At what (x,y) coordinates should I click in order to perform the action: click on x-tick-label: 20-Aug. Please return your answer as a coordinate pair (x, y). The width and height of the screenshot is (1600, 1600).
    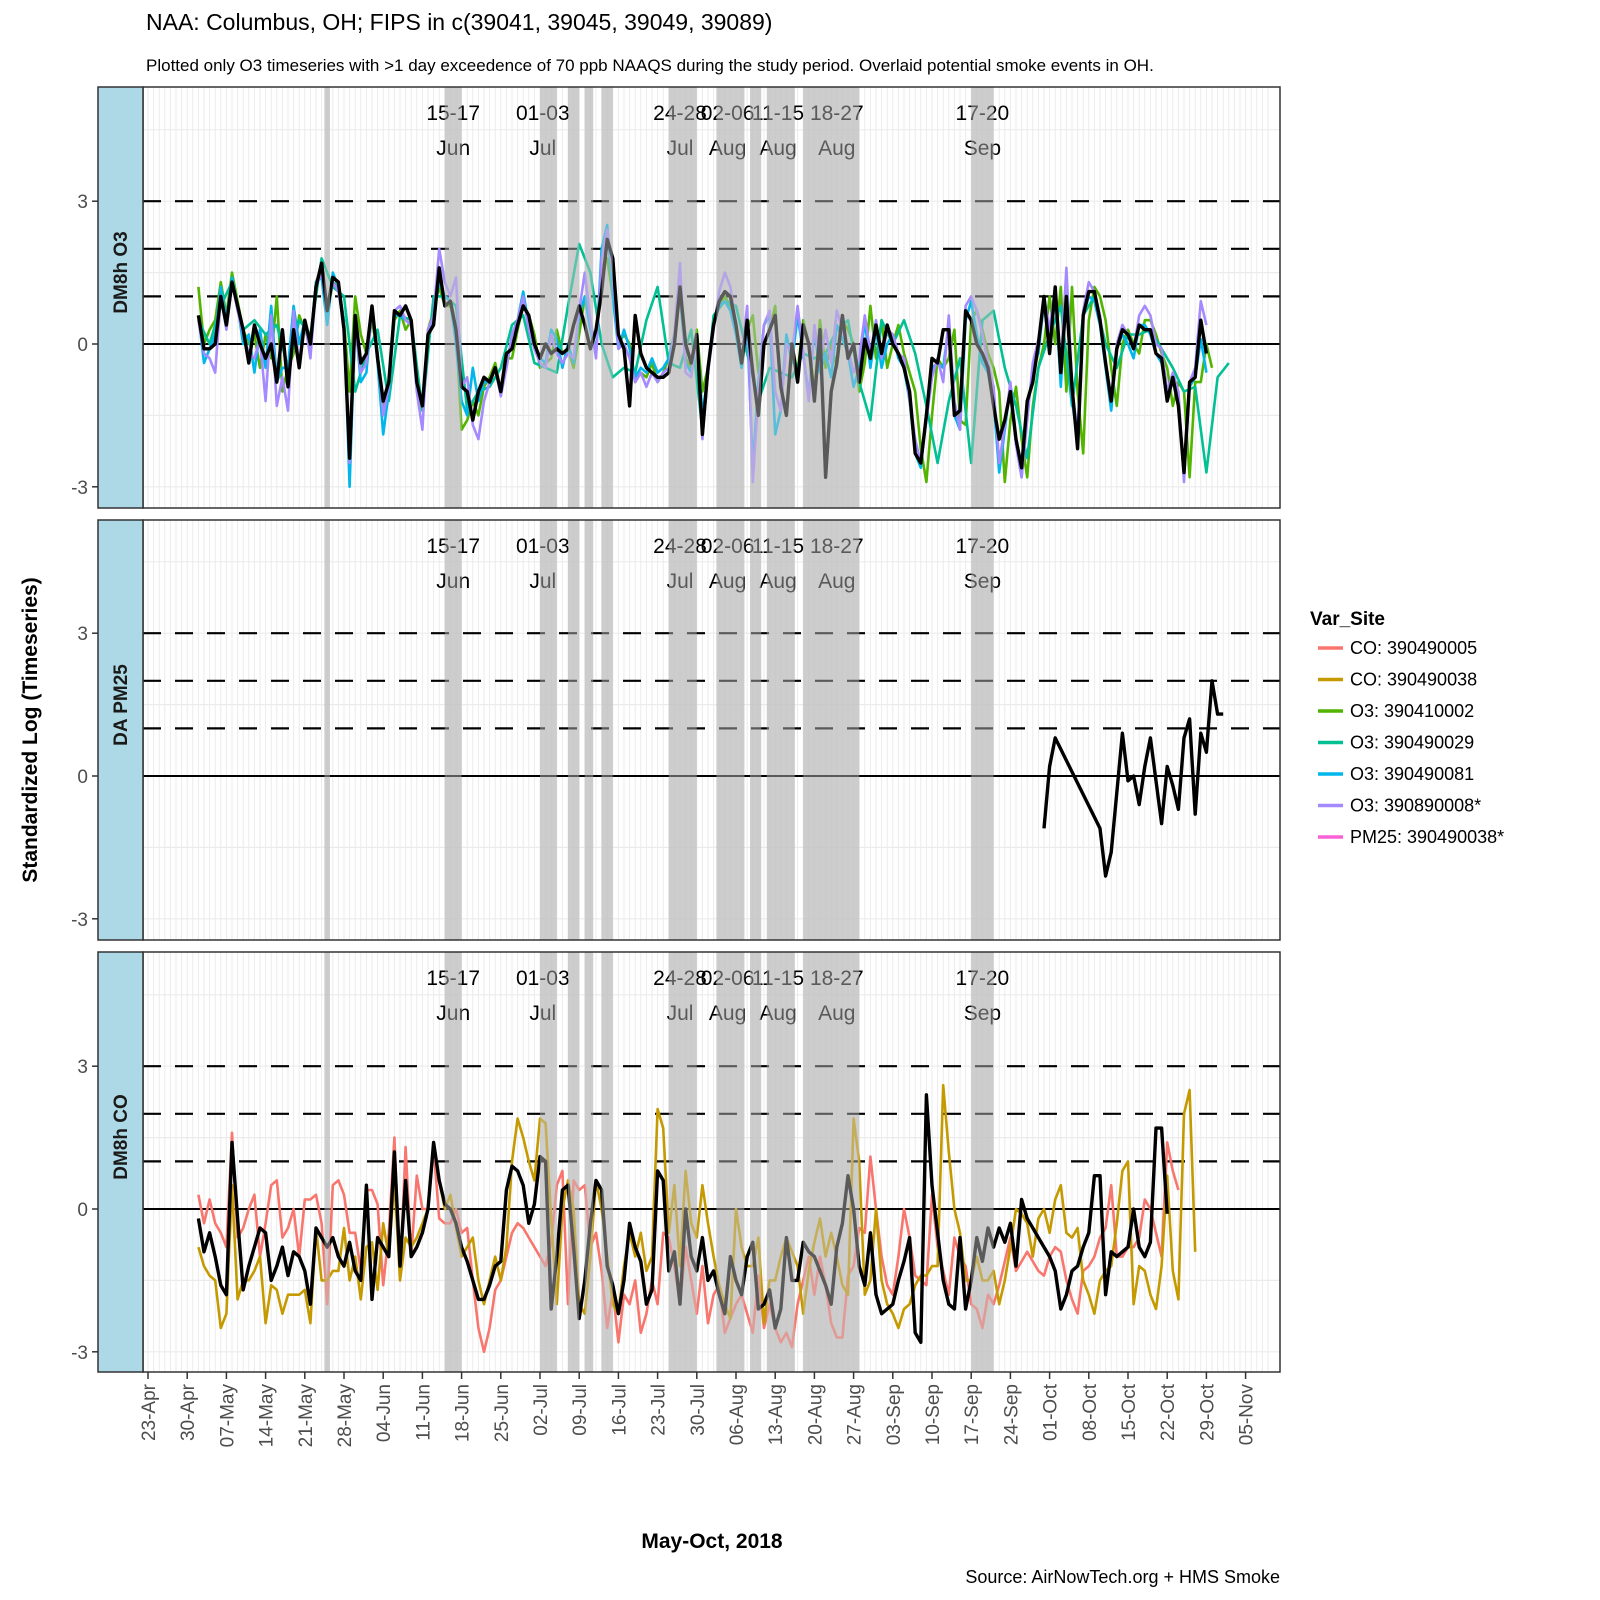
    Looking at the image, I should click on (815, 1414).